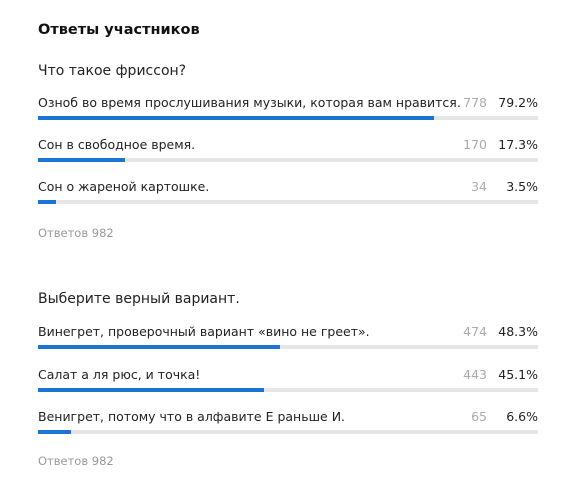  Describe the element at coordinates (518, 144) in the screenshot. I see `option-percent: 17.3%` at that location.